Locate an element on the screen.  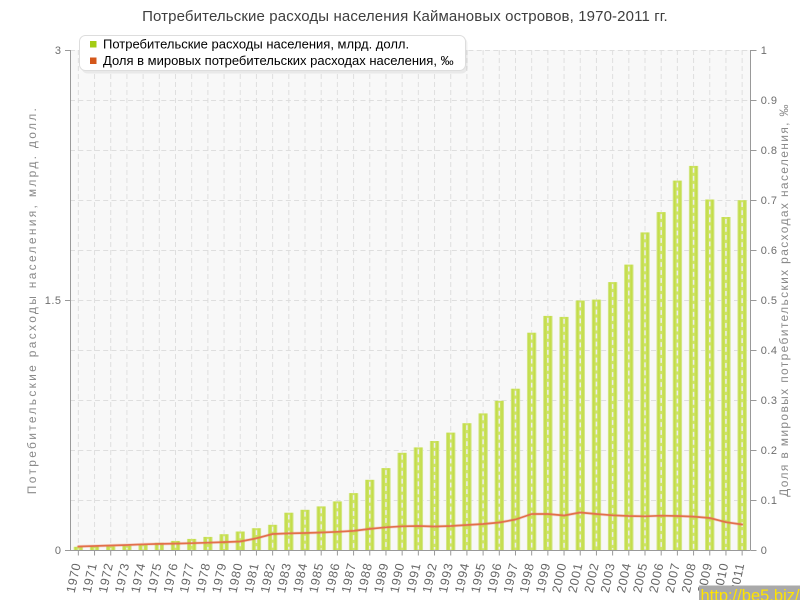
svg-text: 1980 is located at coordinates (236, 578).